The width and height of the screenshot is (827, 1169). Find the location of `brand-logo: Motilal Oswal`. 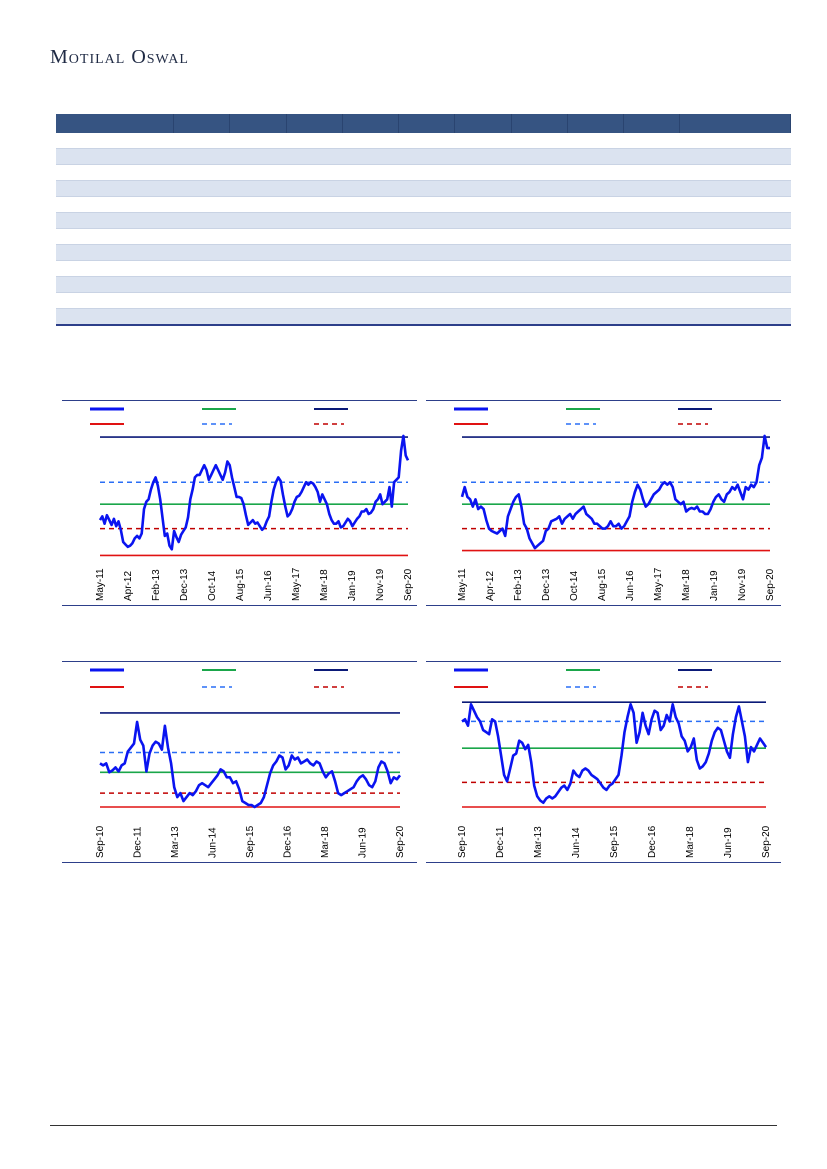

brand-logo: Motilal Oswal is located at coordinates (119, 57).